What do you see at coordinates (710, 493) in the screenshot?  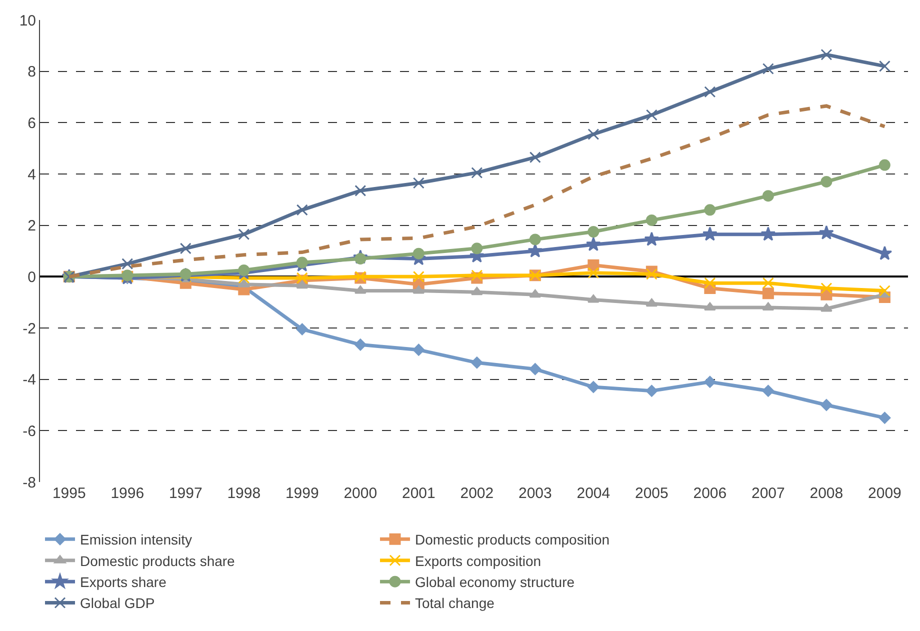 I see `x-tick-label: 2006` at bounding box center [710, 493].